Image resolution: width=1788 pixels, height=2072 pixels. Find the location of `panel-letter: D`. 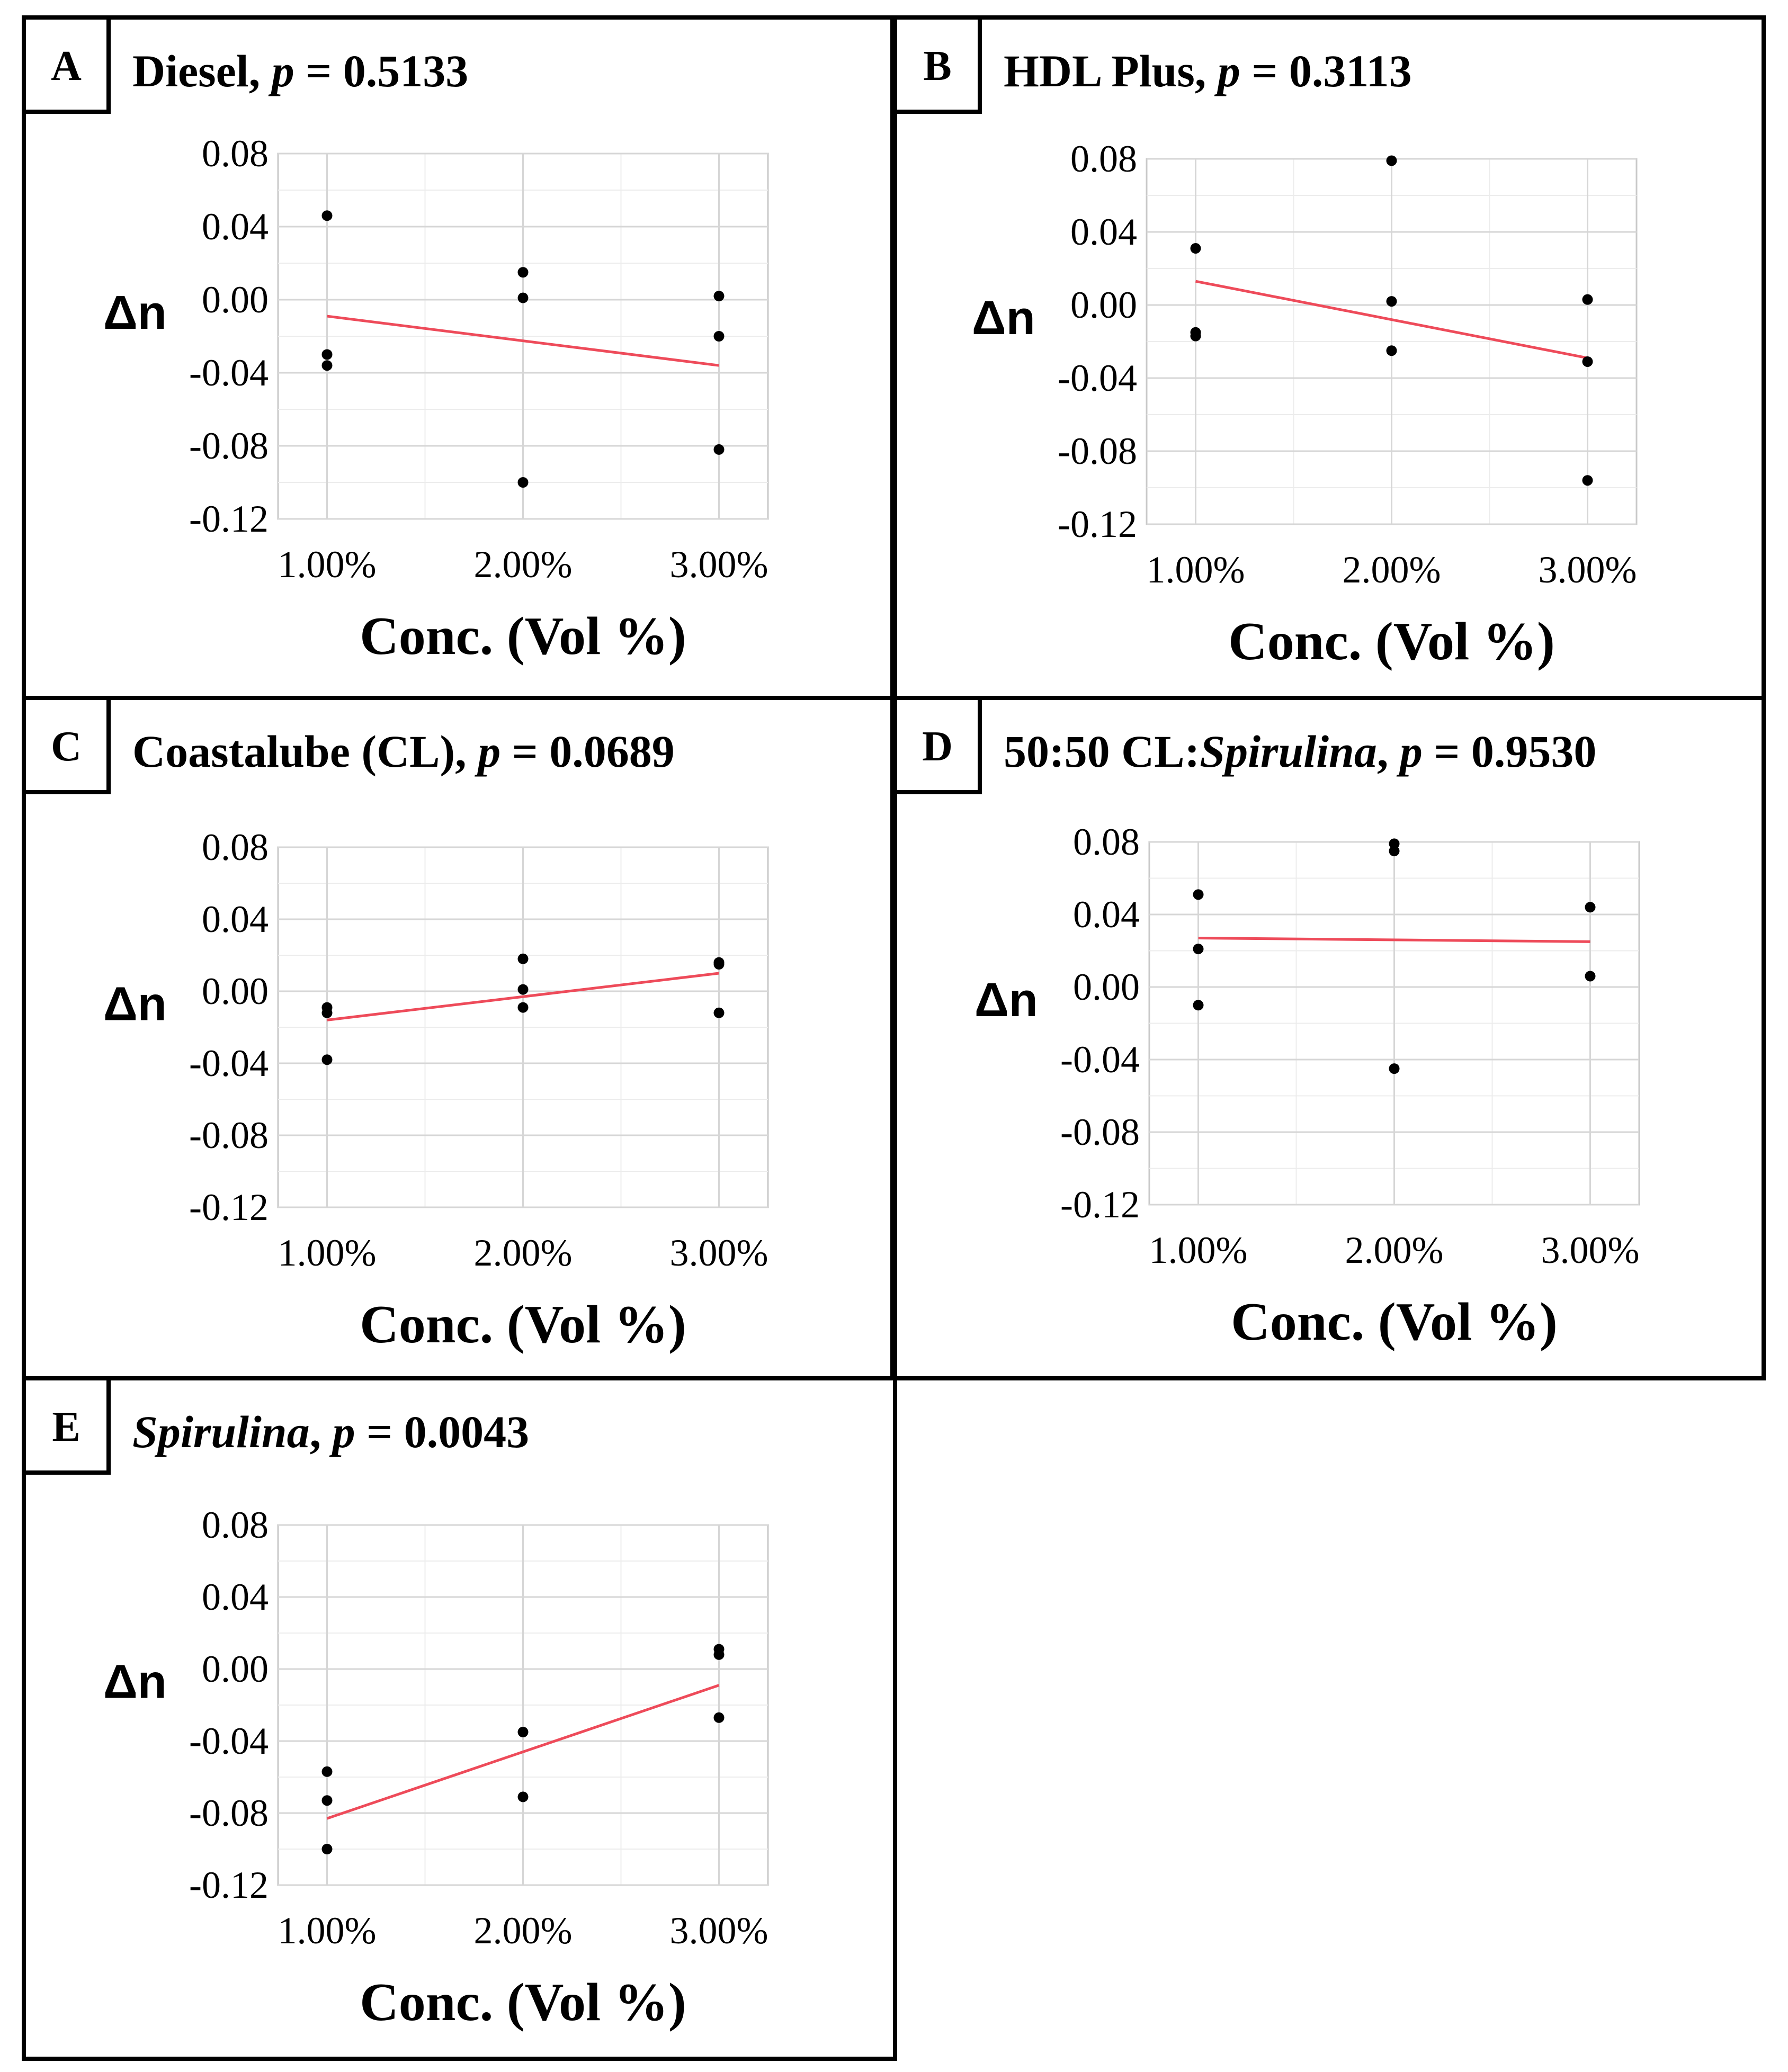

panel-letter: D is located at coordinates (937, 747).